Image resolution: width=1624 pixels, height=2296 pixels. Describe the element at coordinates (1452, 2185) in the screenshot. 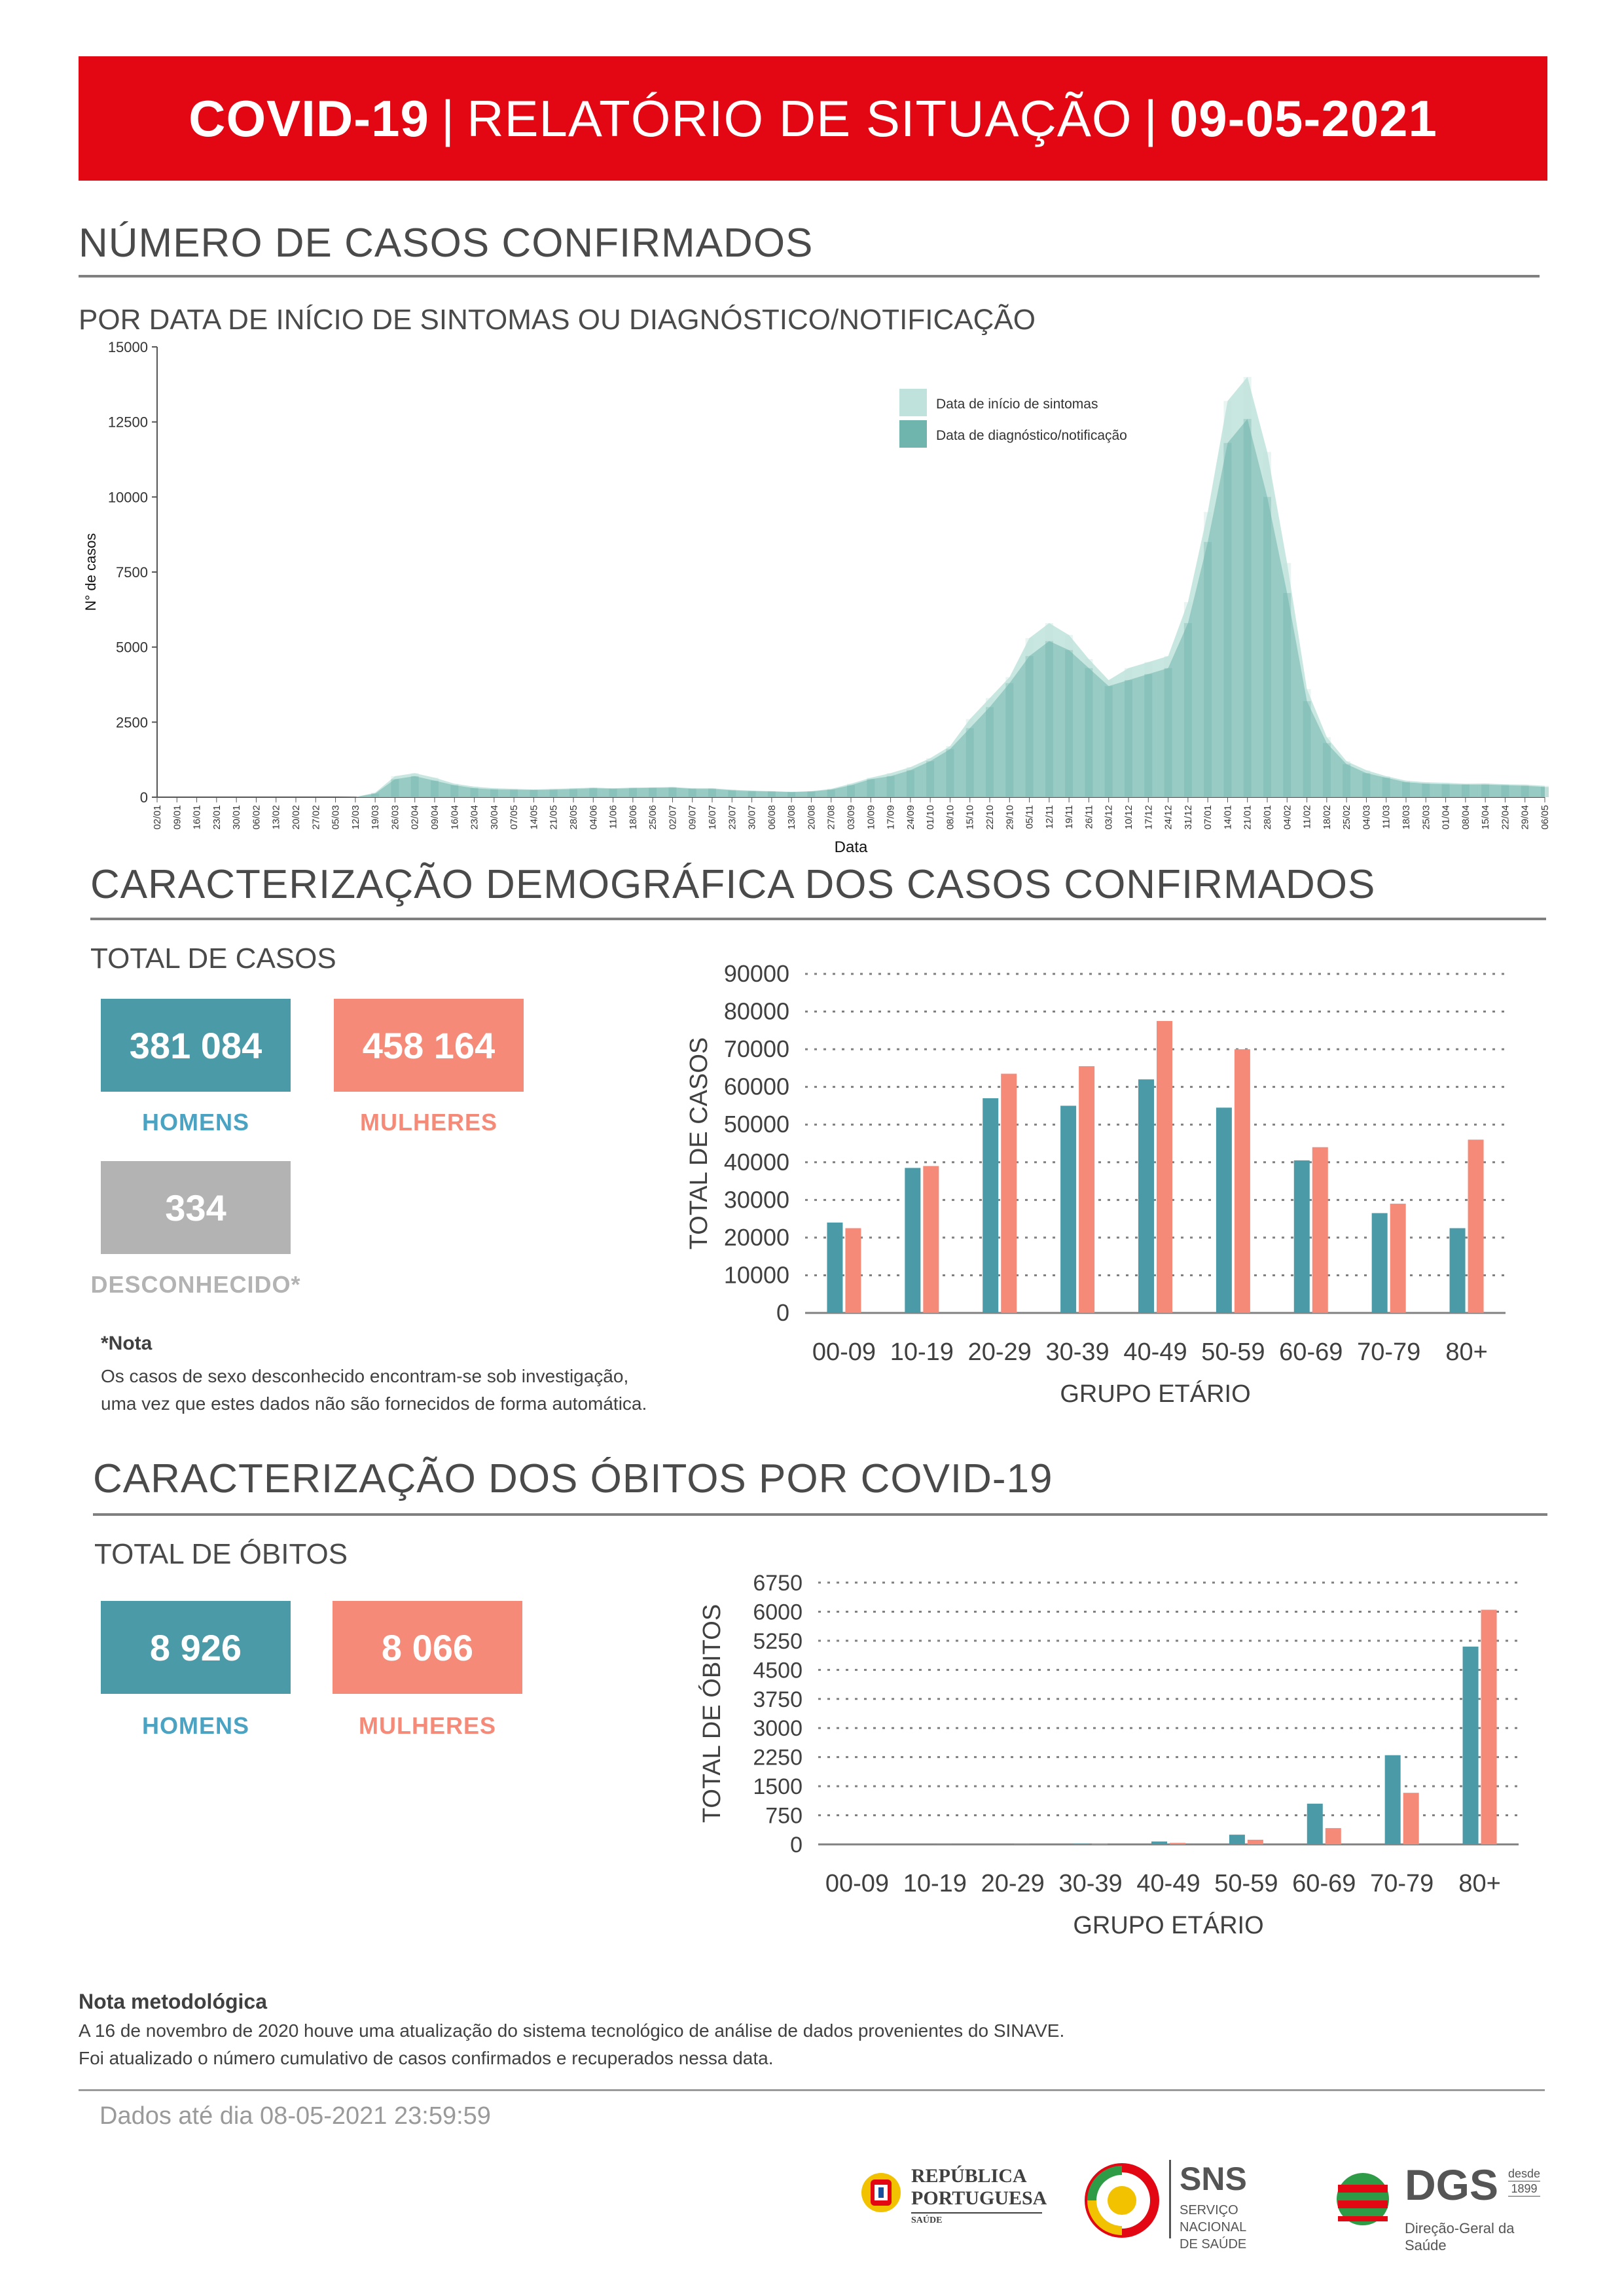

I see `logo-text: DGS` at that location.